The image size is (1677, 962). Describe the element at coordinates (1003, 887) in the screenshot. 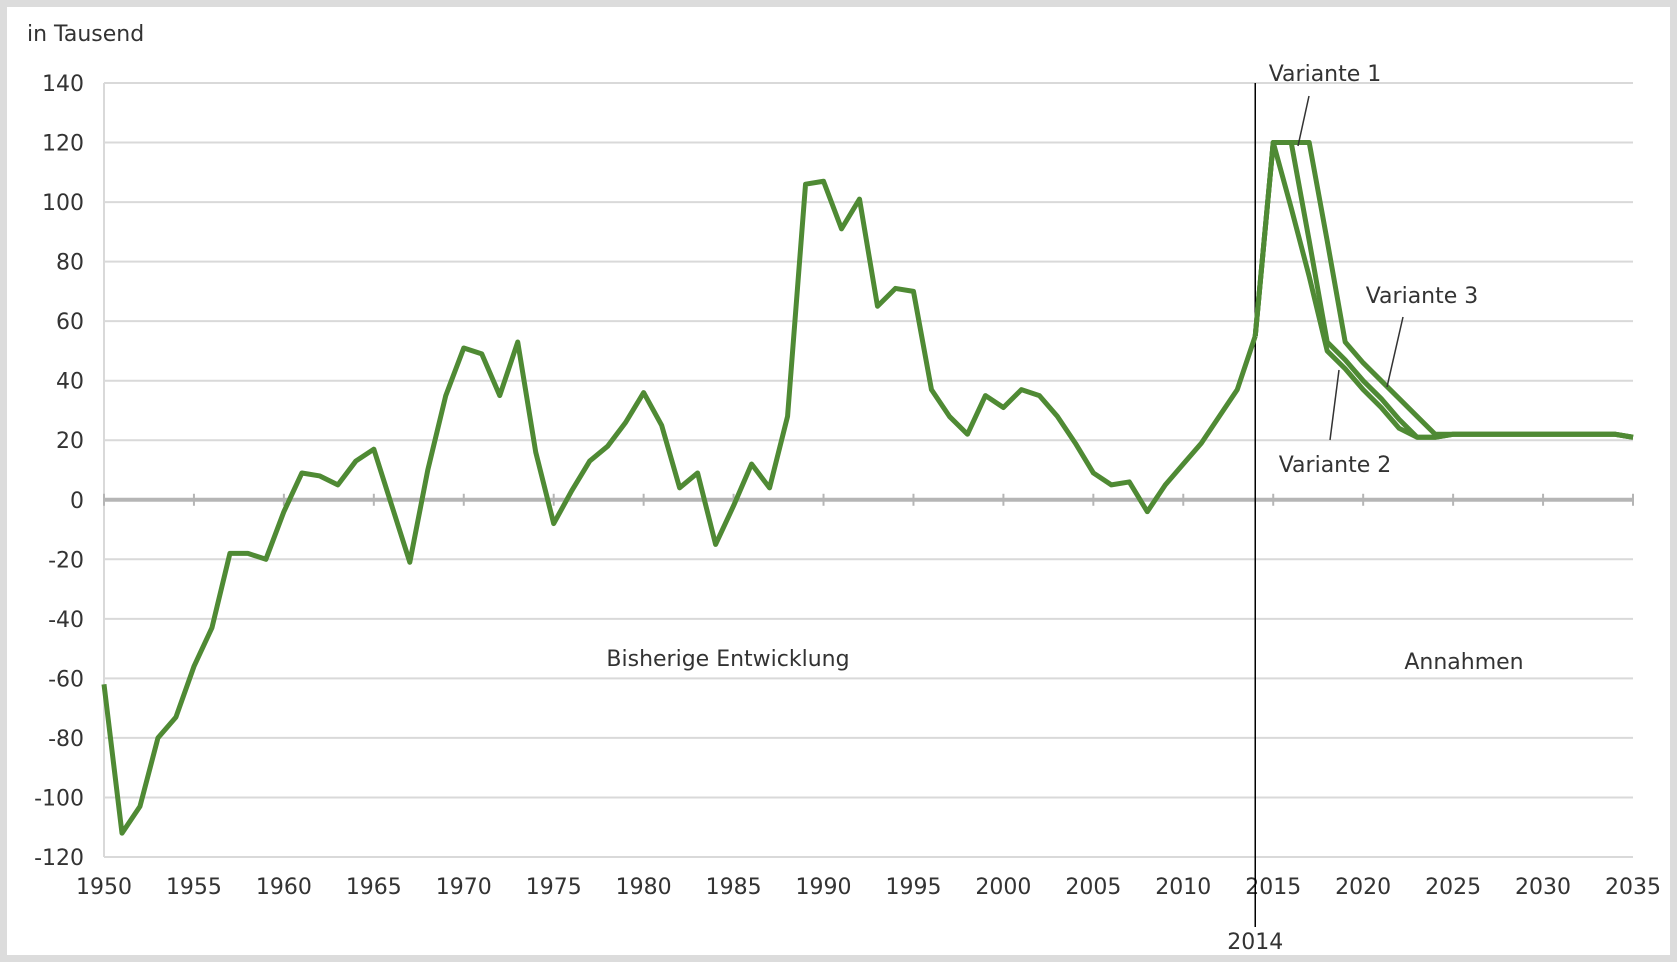

I see `x-tick-label: 2000` at that location.